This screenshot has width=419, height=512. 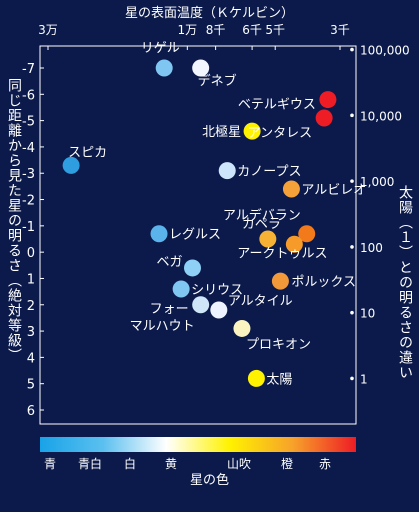 I want to click on color-bar, so click(x=198, y=444).